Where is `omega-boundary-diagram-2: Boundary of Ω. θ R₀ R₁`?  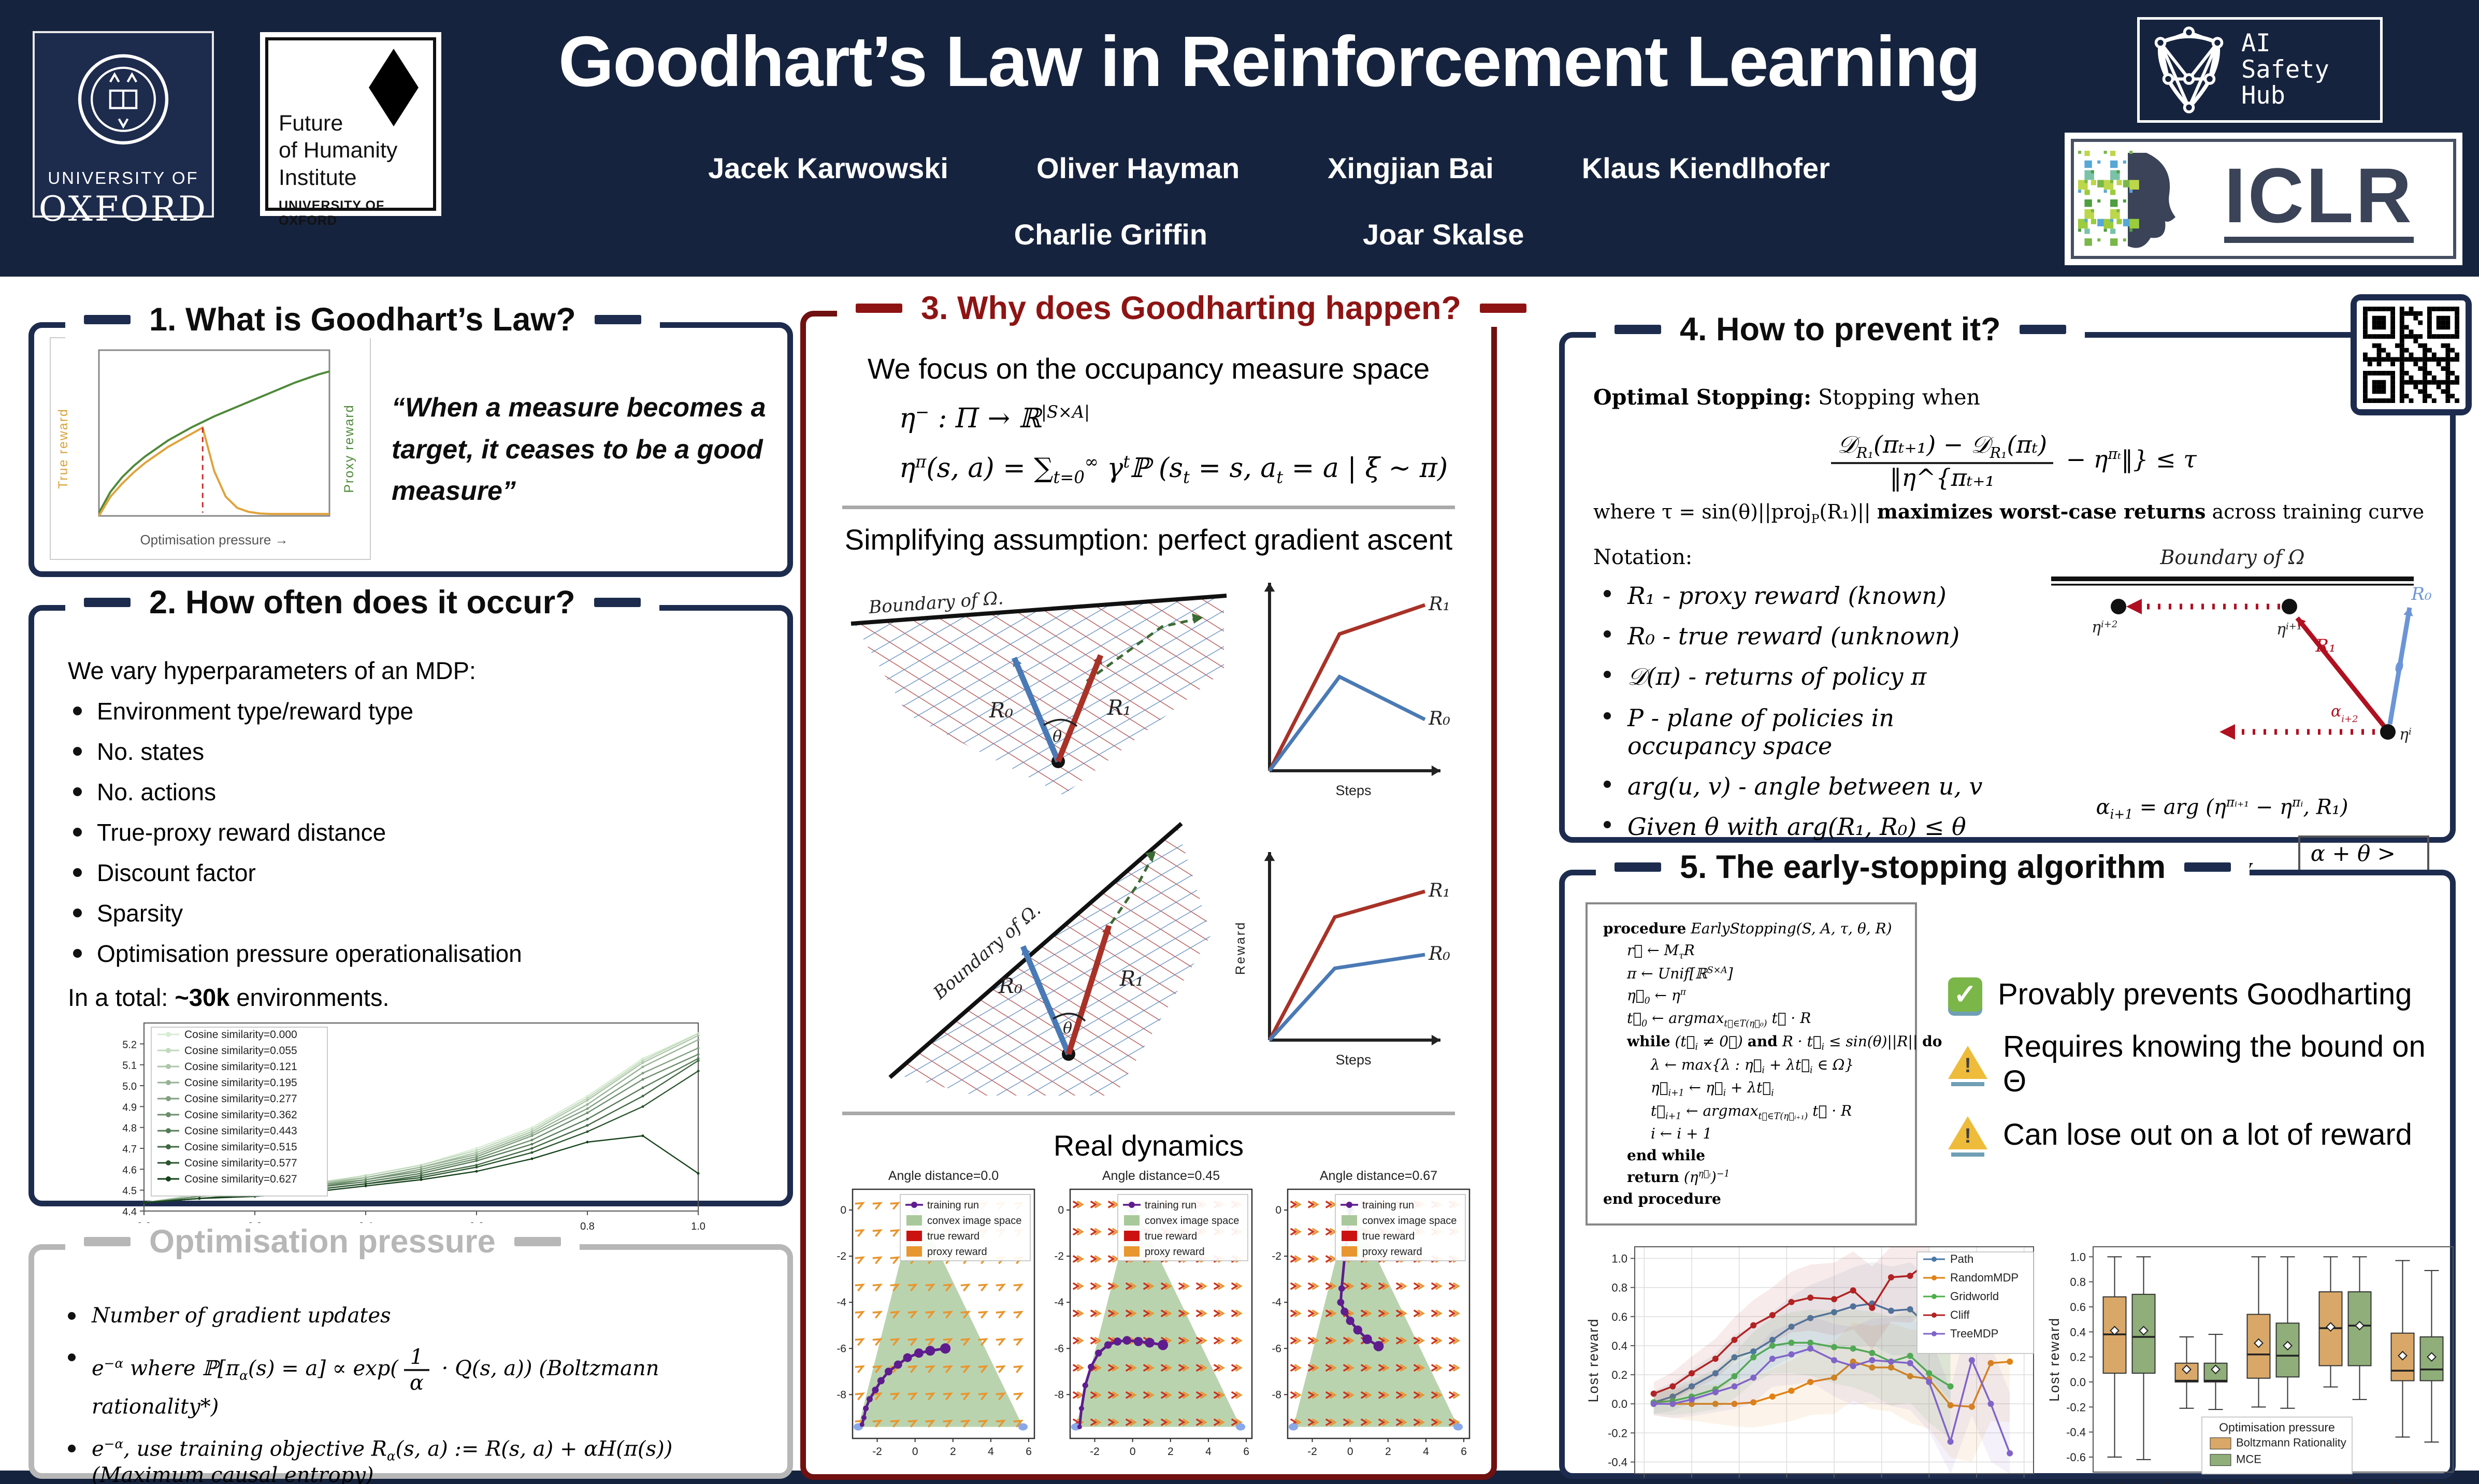
omega-boundary-diagram-2: Boundary of Ω. θ R₀ R₁ is located at coordinates (1037, 951).